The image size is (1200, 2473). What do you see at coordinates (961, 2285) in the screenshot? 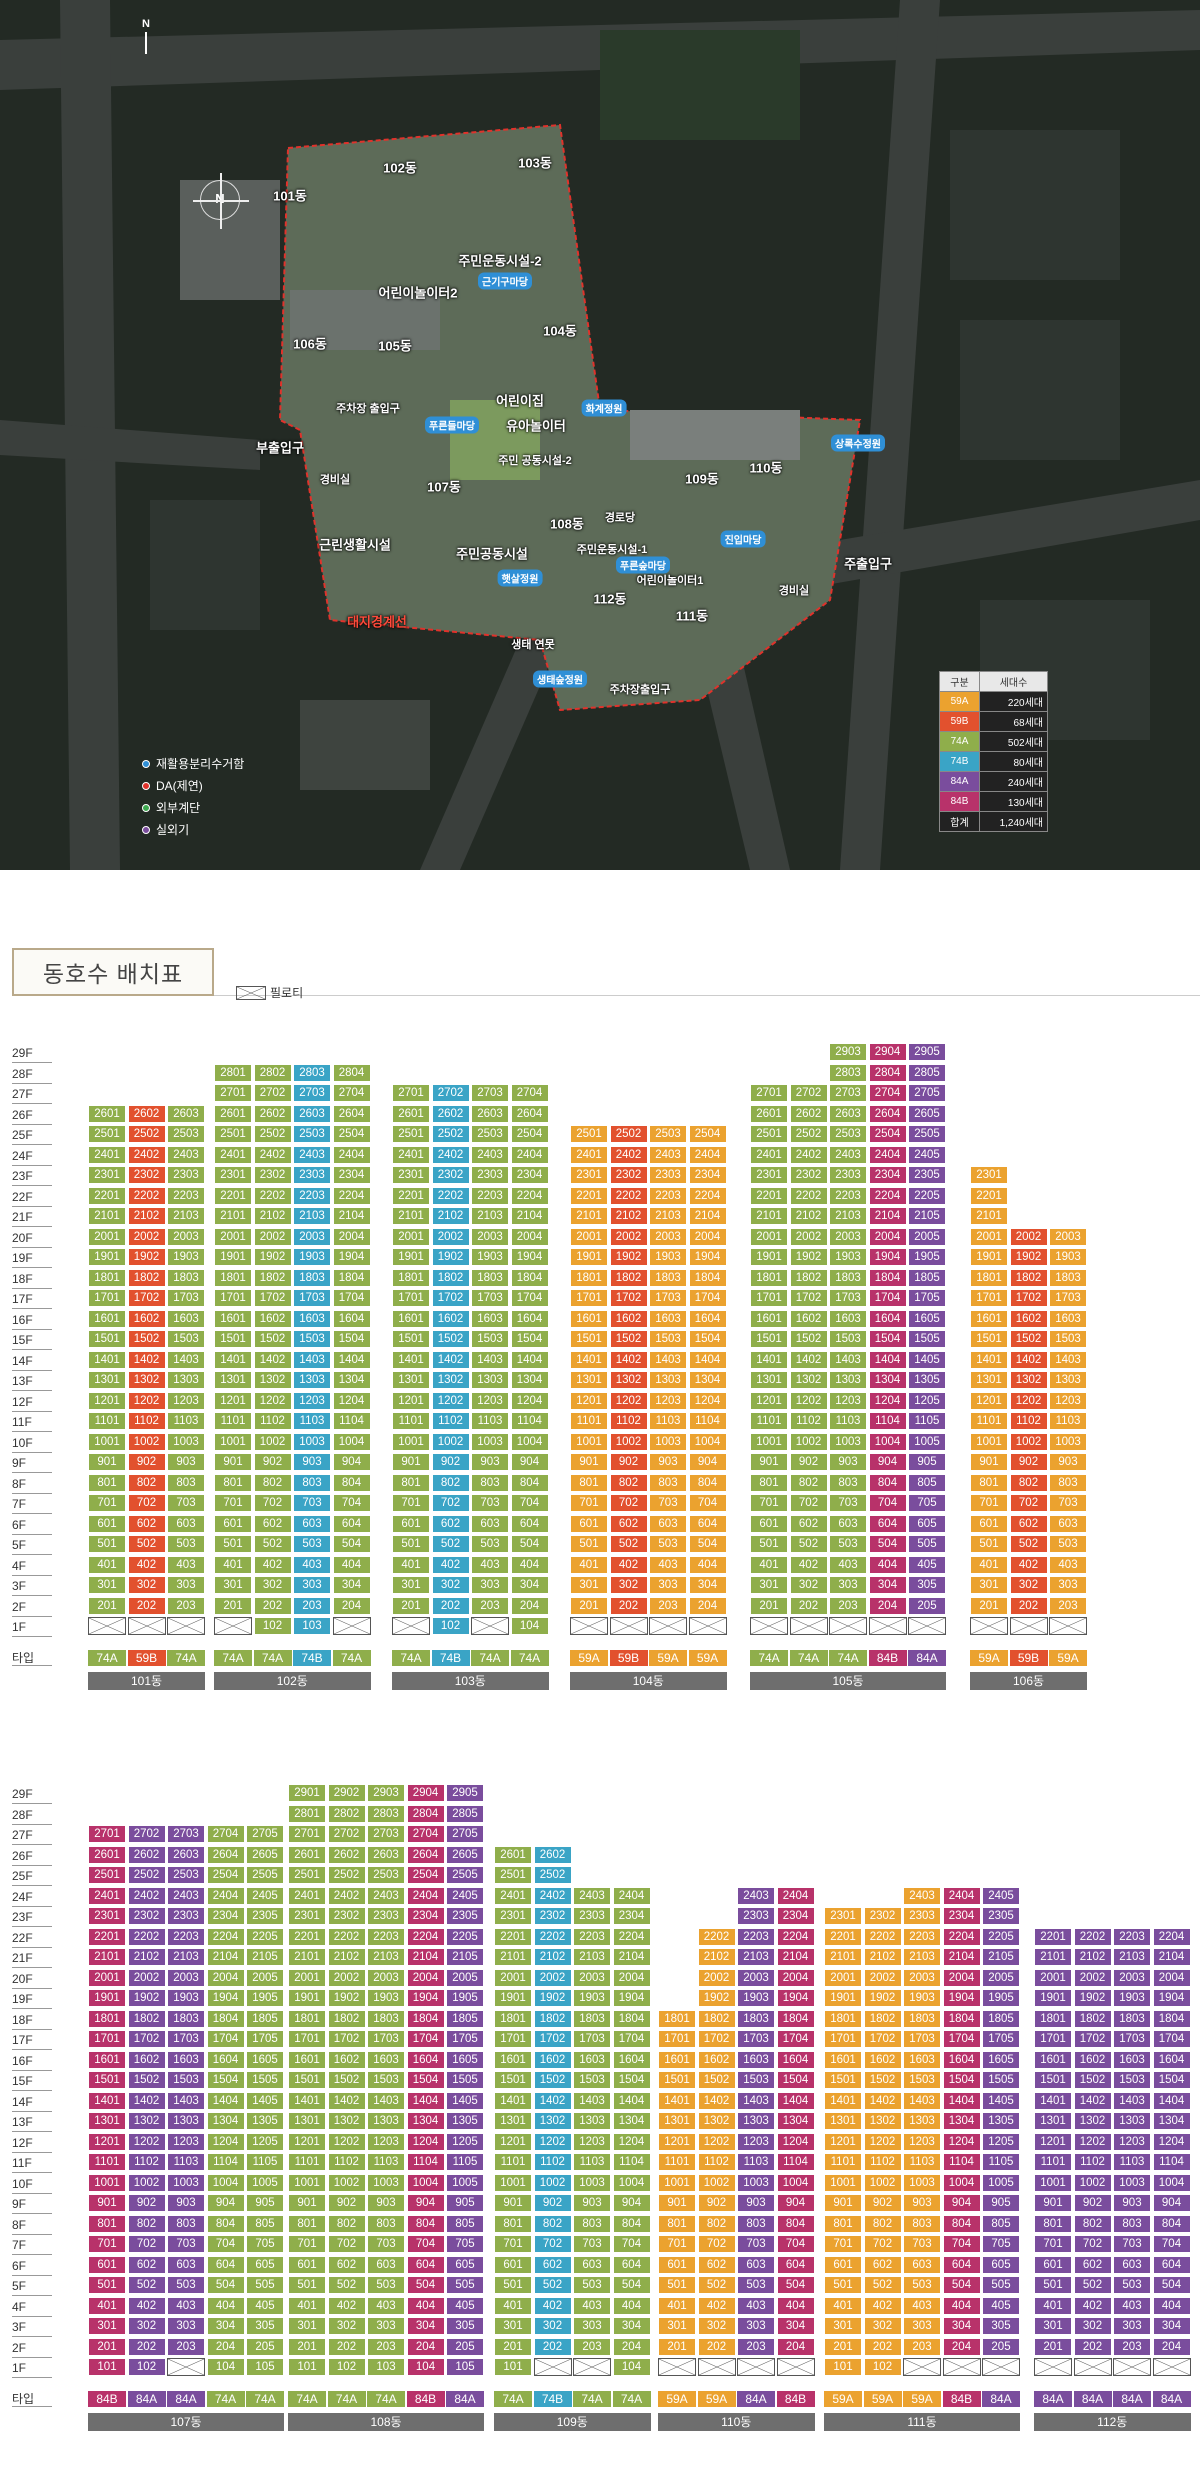
I see `unit-cell: 504` at bounding box center [961, 2285].